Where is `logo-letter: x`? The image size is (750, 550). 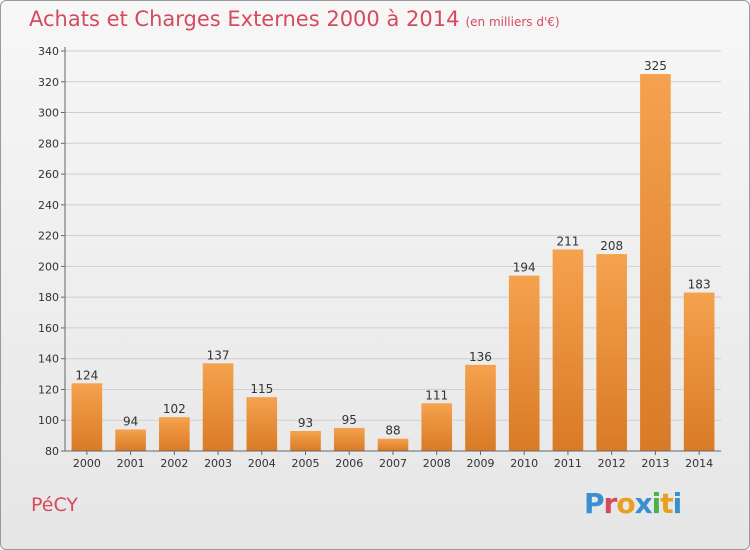 logo-letter: x is located at coordinates (643, 503).